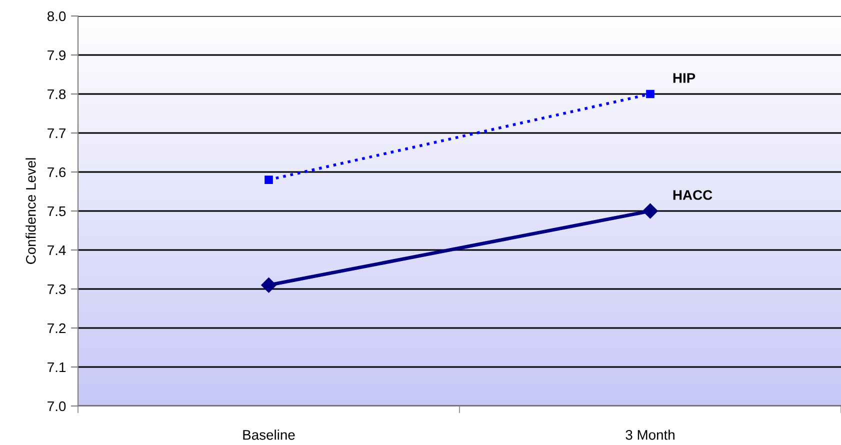 This screenshot has height=445, width=841. Describe the element at coordinates (57, 328) in the screenshot. I see `y-tick-label: 7.2` at that location.